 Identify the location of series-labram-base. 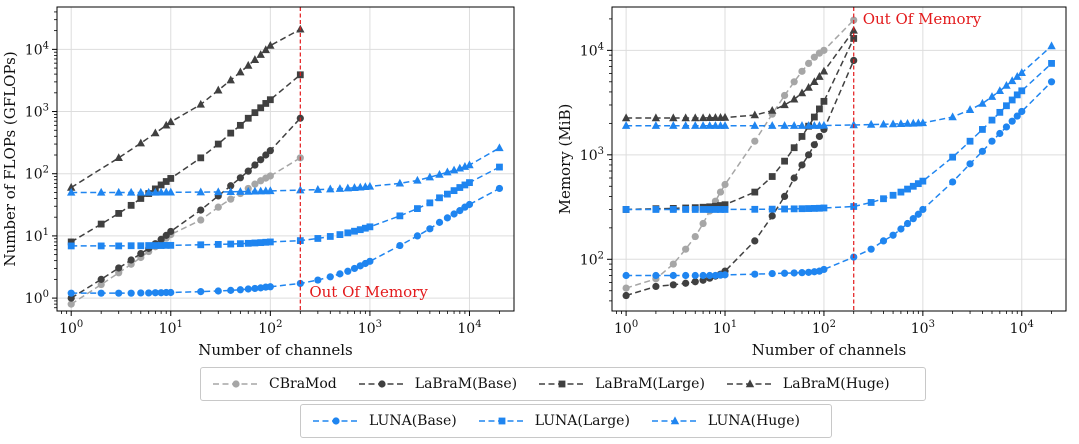
(740, 178).